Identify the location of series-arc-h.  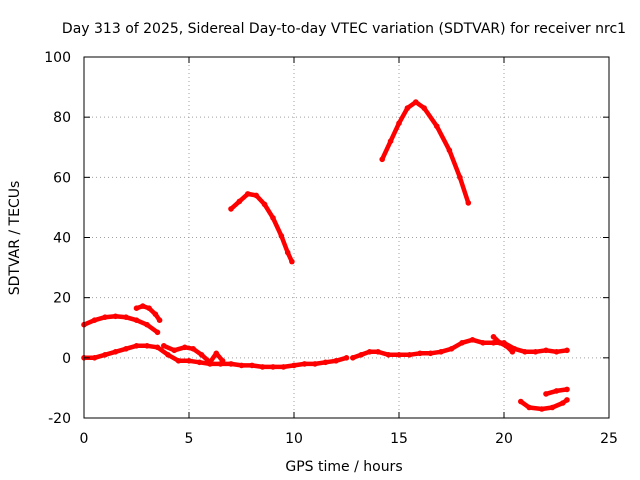
(503, 344).